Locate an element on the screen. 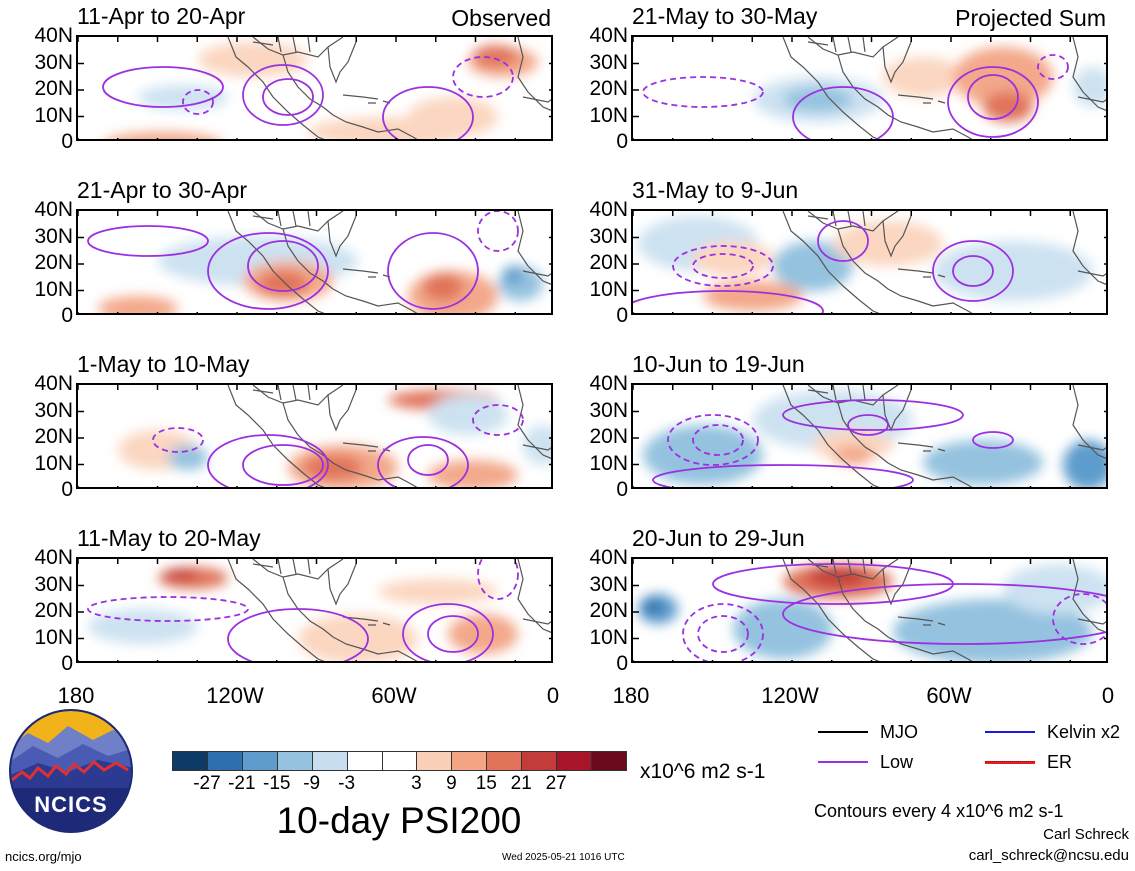 This screenshot has width=1135, height=871. colorbar-tick-label: -27 is located at coordinates (207, 783).